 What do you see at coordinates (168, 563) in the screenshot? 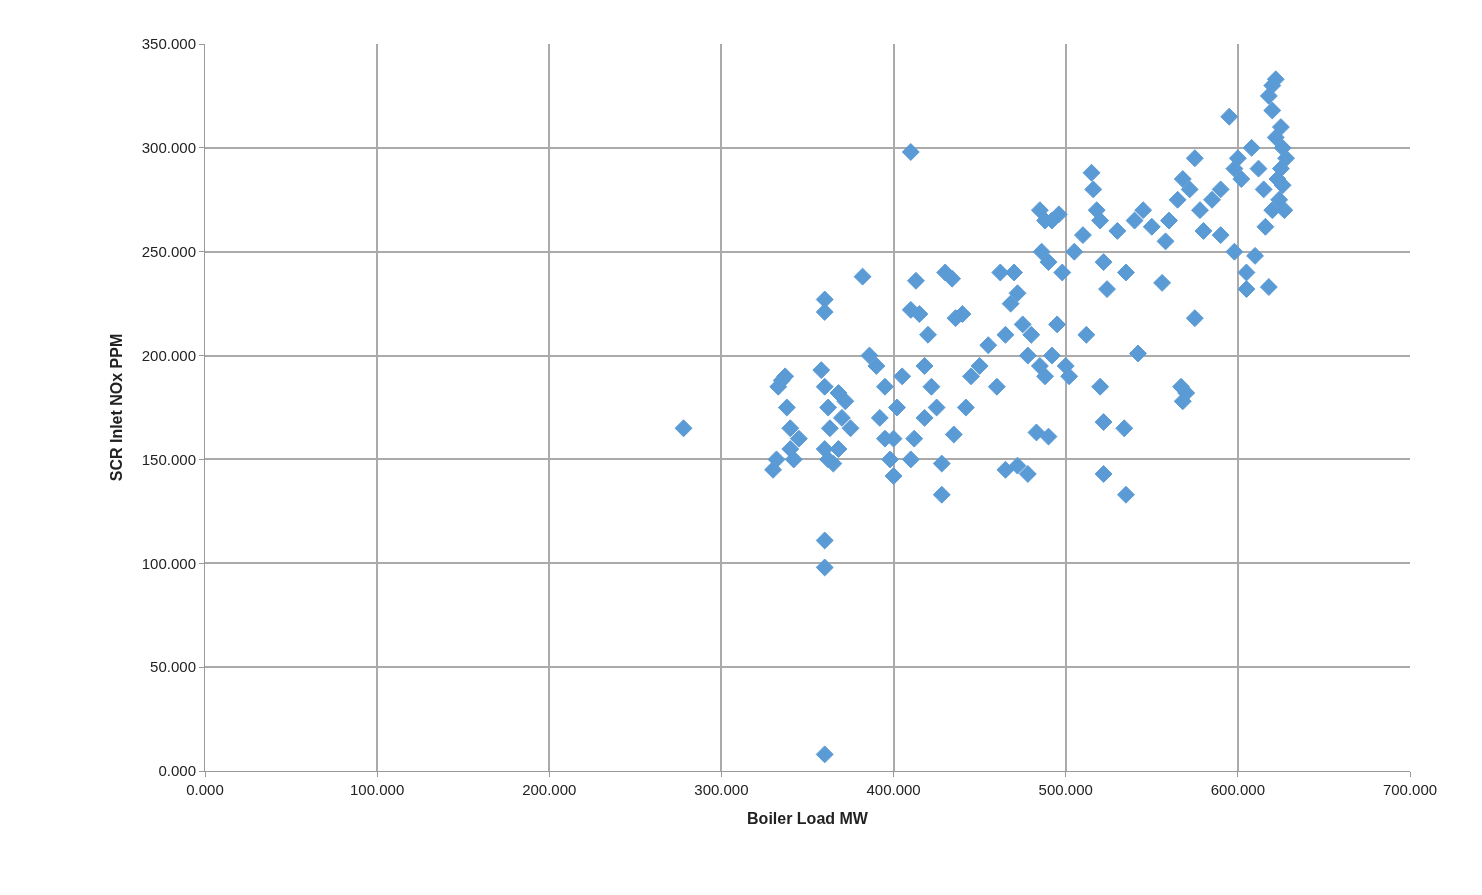
I see `y-tick-label: 100.000` at bounding box center [168, 563].